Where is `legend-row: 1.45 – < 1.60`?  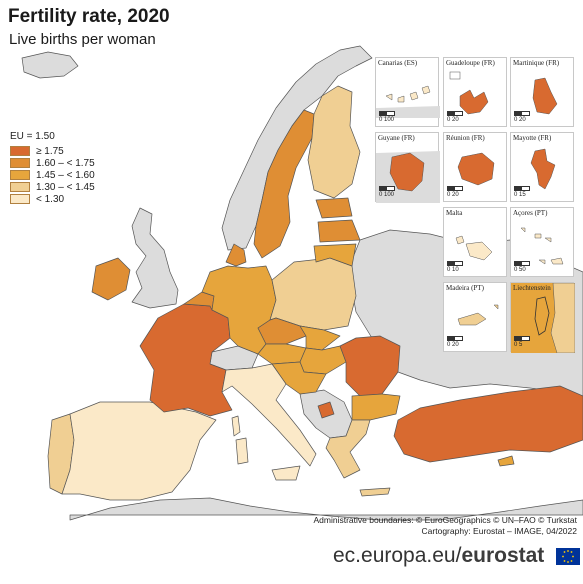 legend-row: 1.45 – < 1.60 is located at coordinates (52, 175).